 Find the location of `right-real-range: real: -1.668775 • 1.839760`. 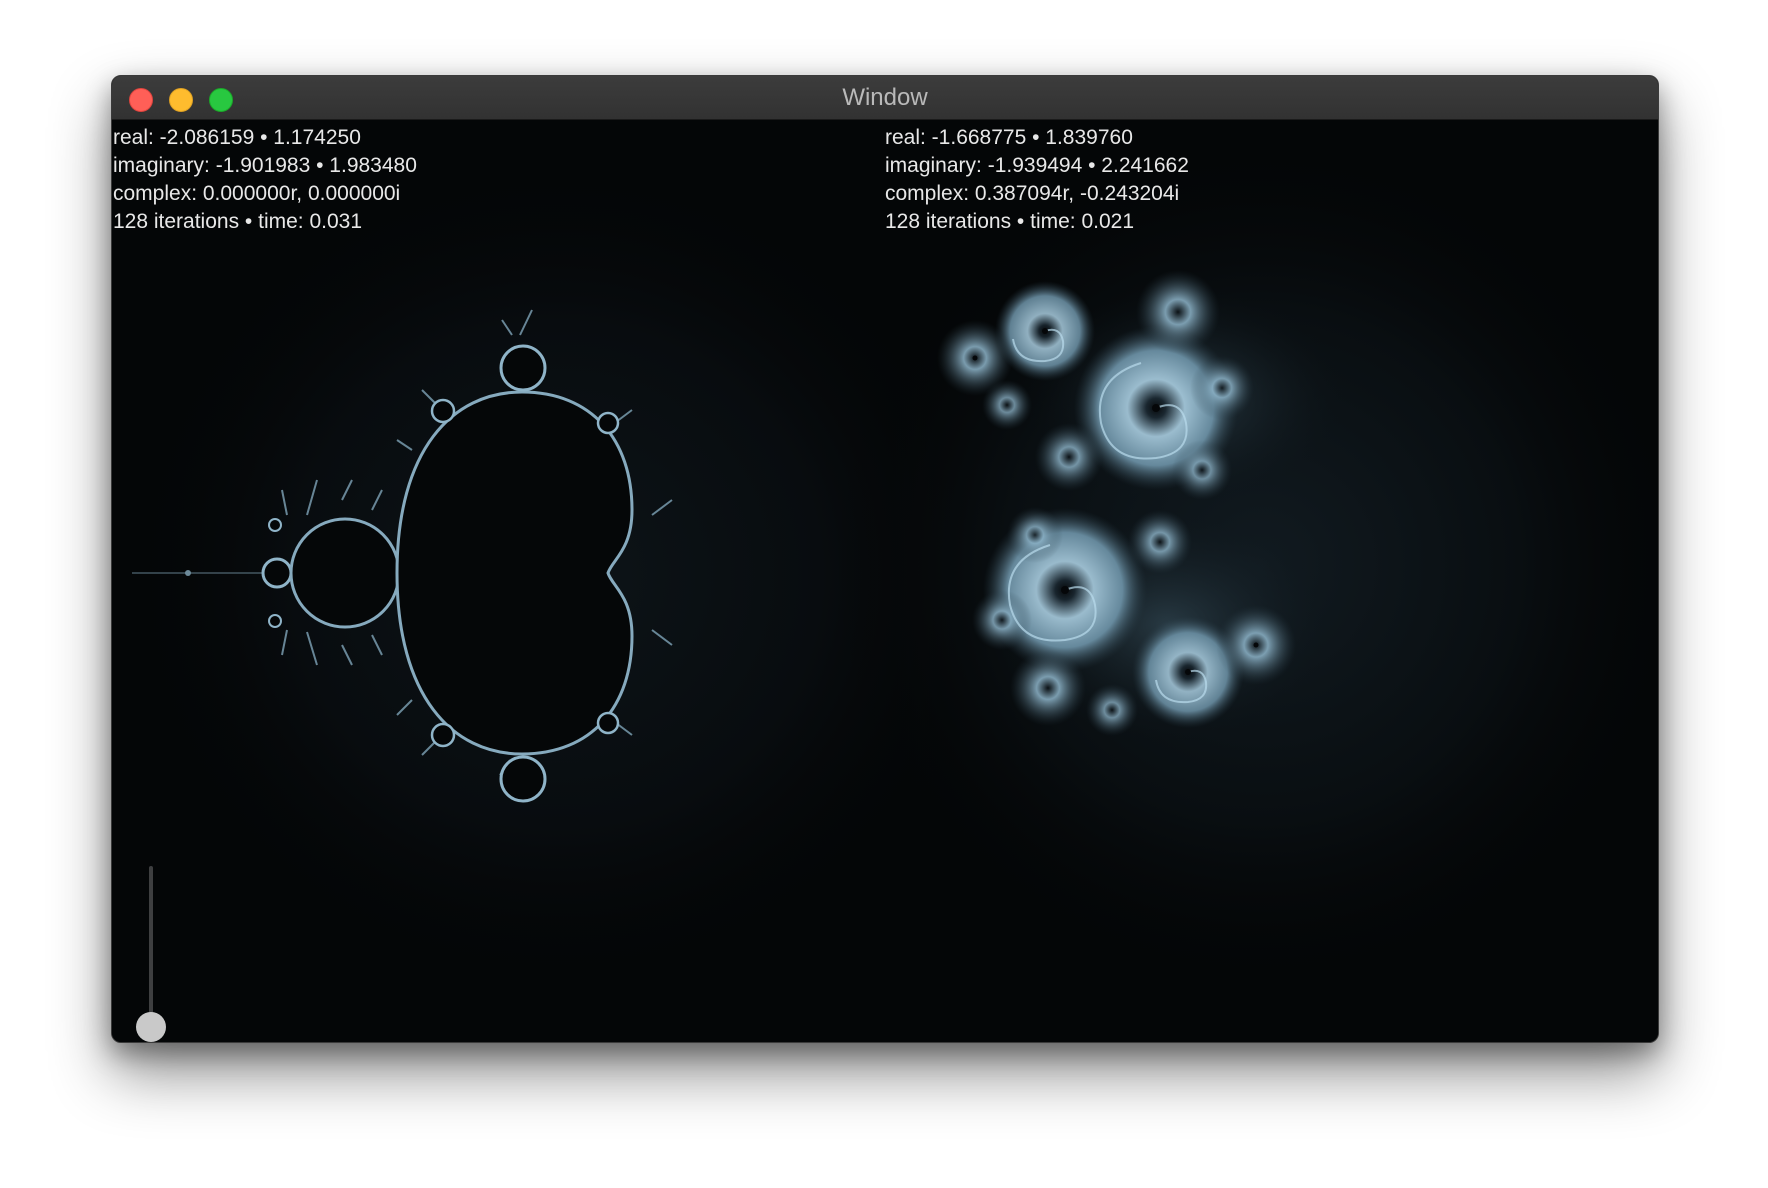

right-real-range: real: -1.668775 • 1.839760 is located at coordinates (1009, 137).